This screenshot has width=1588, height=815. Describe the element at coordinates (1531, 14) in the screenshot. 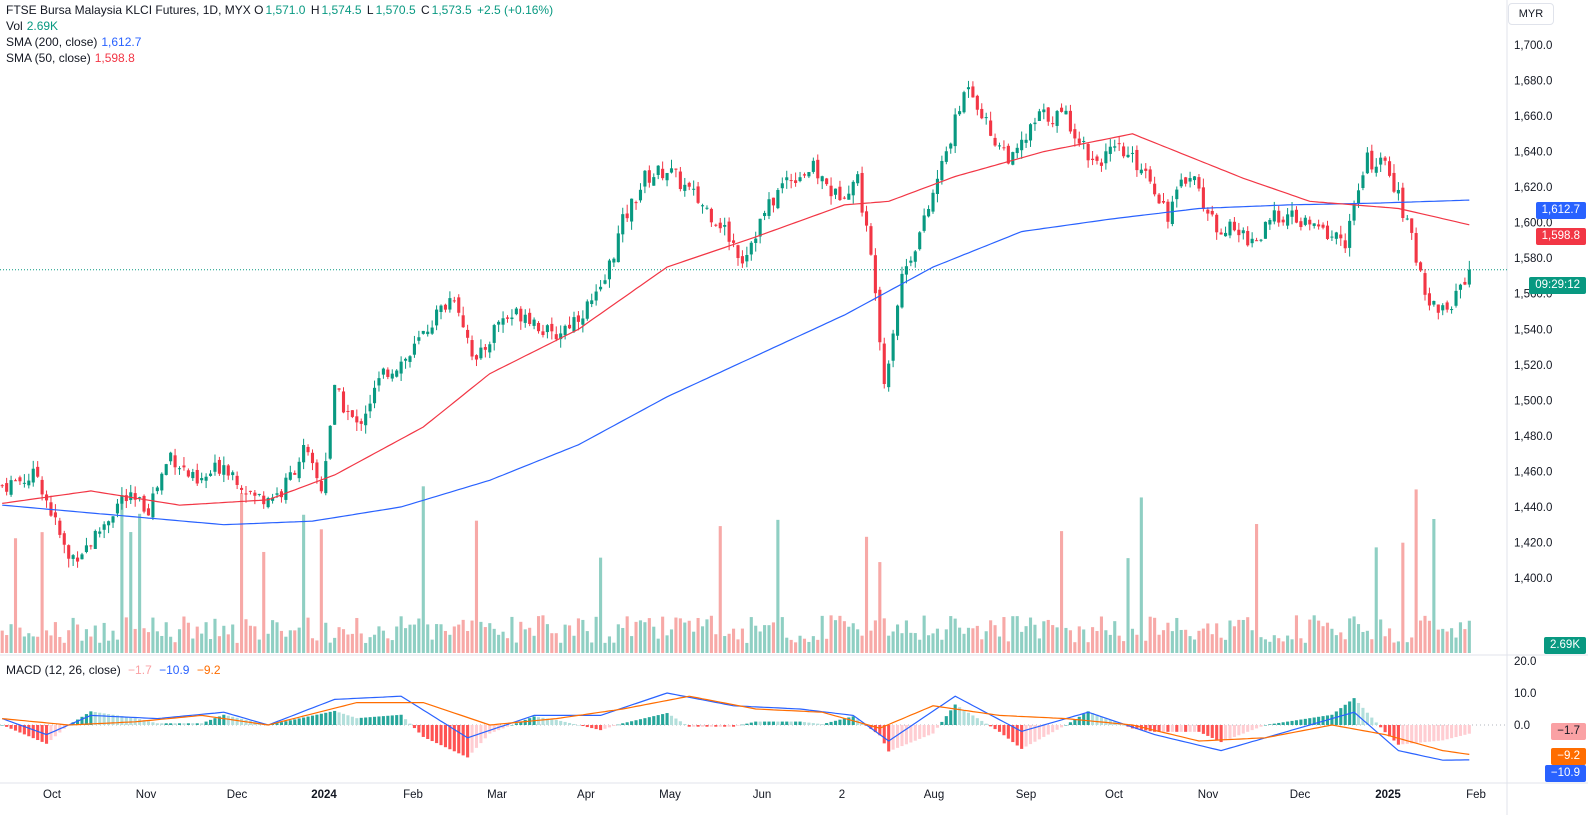

I see `currency-button: MYR` at that location.